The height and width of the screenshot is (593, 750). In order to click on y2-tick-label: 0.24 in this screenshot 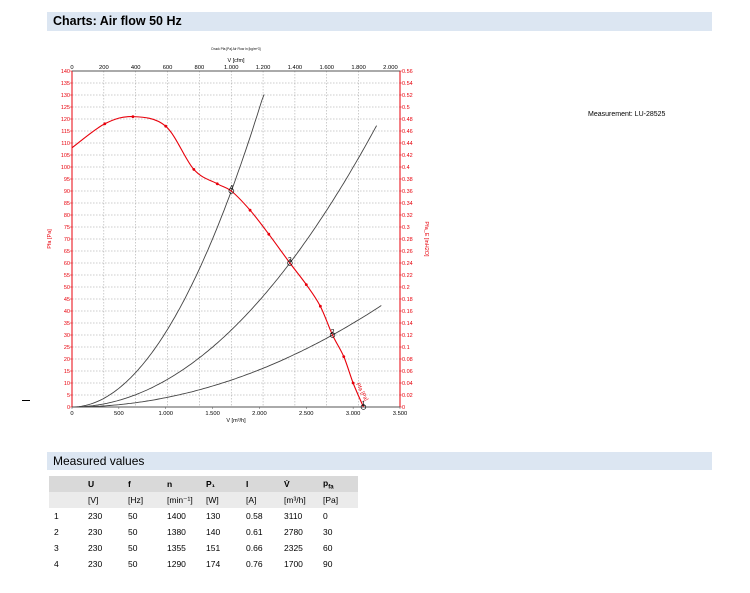, I will do `click(407, 264)`.